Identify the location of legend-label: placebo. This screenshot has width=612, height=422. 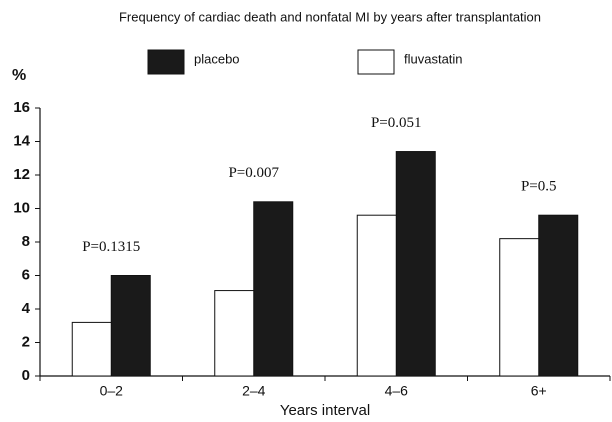
(217, 58).